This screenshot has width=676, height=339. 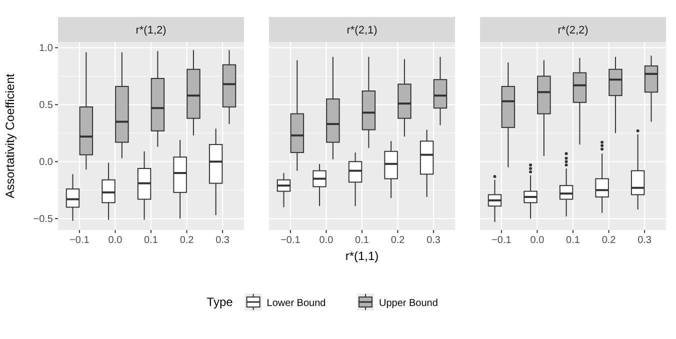 I want to click on legend-label: Upper Bound, so click(x=408, y=303).